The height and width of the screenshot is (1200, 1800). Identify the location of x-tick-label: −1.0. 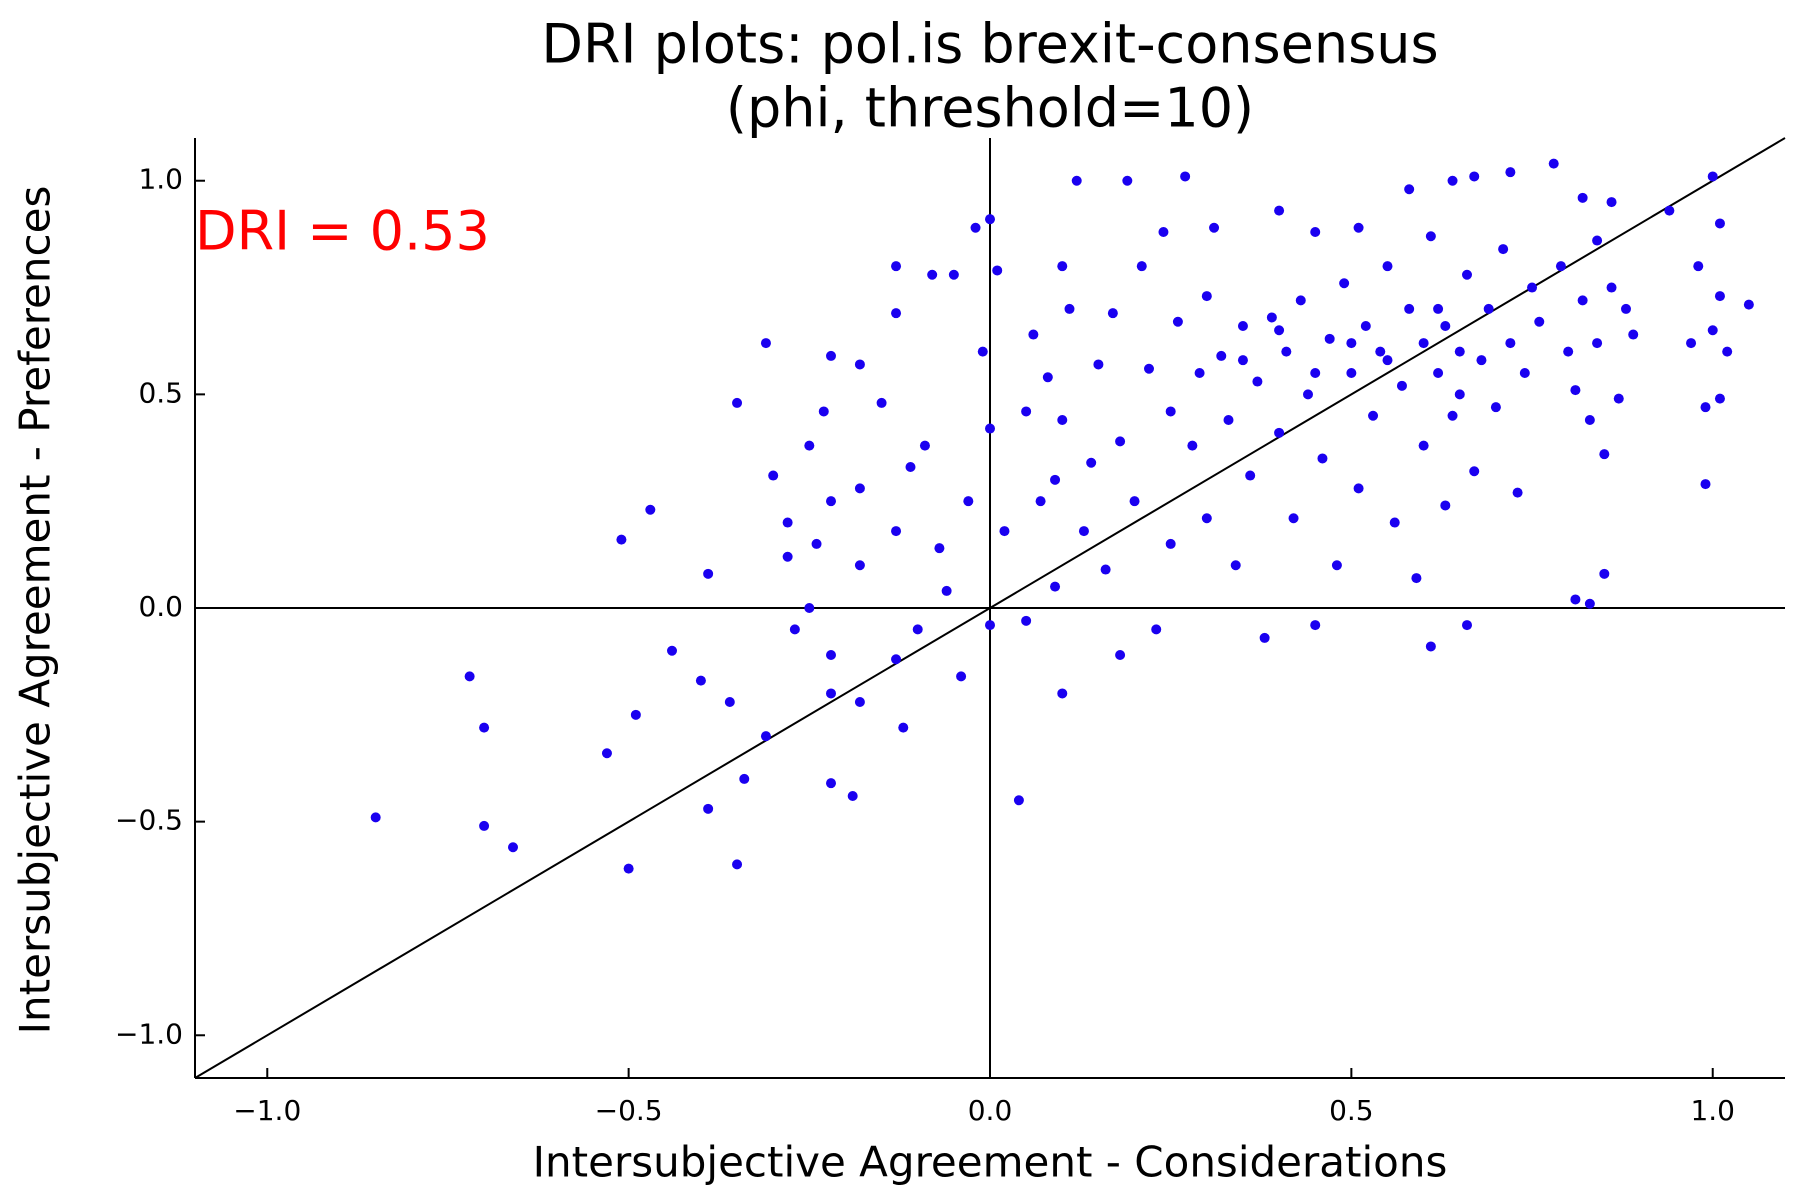
(267, 1110).